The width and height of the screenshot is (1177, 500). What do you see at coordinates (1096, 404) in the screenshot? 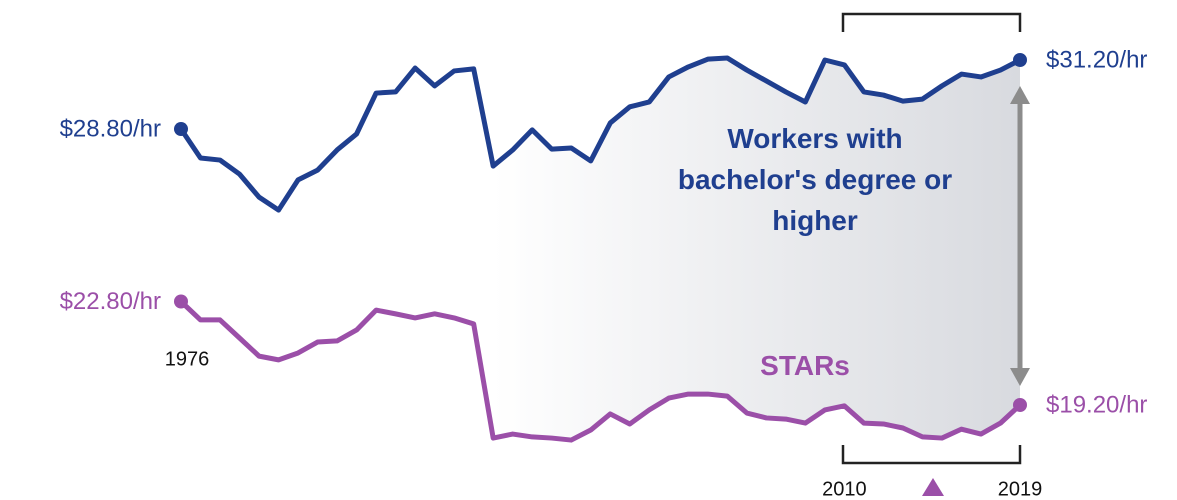
I see `value-label: $19.20/hr` at bounding box center [1096, 404].